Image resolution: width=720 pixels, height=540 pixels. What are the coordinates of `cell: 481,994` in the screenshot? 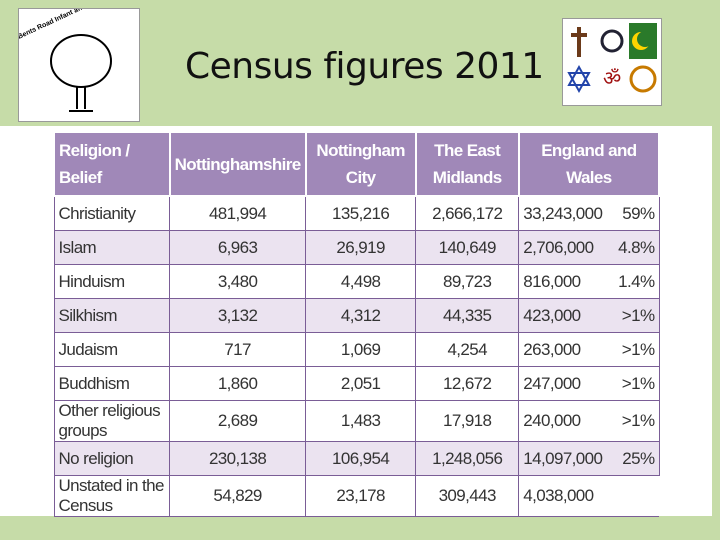 It's located at (238, 213).